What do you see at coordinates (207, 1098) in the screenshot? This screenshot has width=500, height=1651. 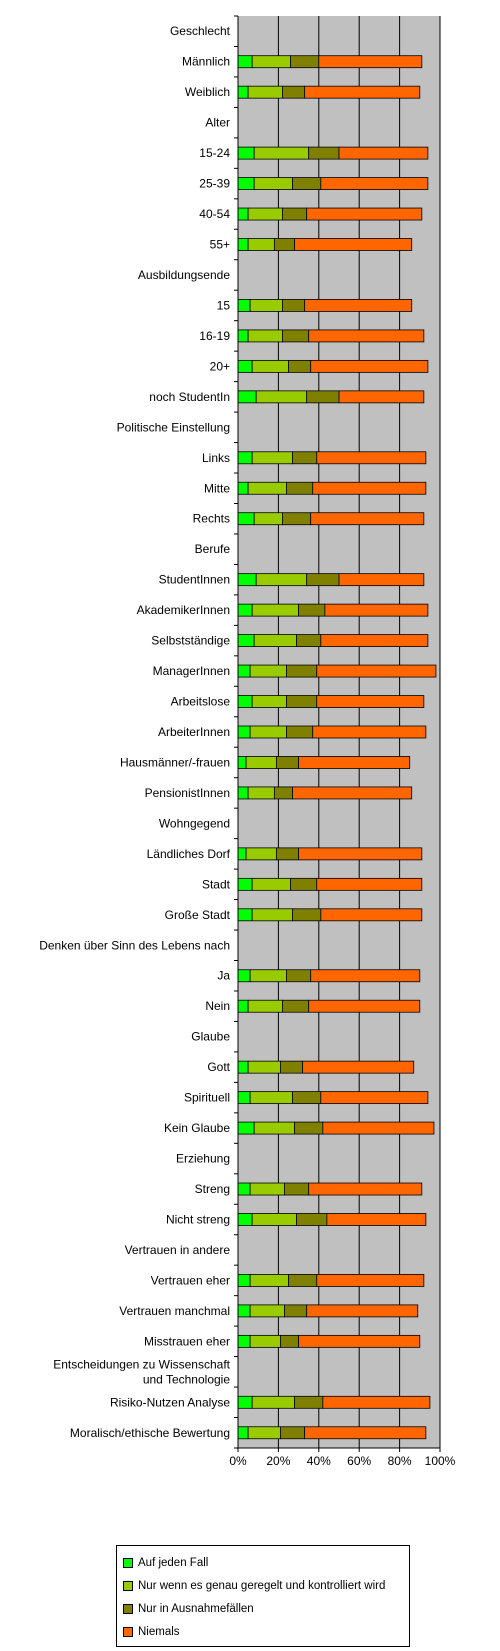 I see `category-label: Spirituell` at bounding box center [207, 1098].